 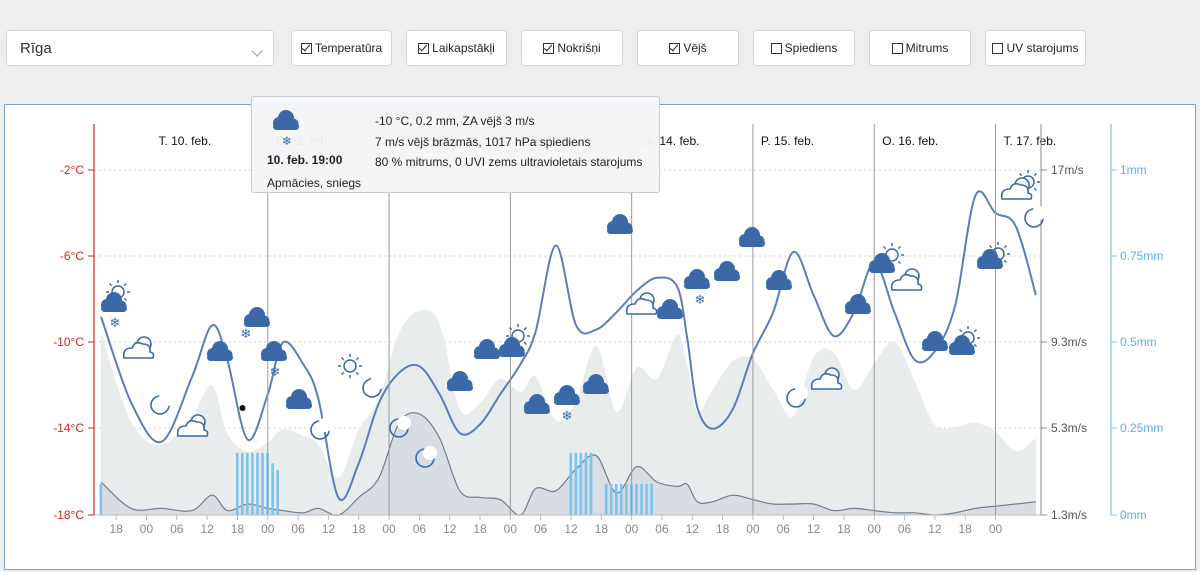 What do you see at coordinates (1067, 170) in the screenshot?
I see `wind-tick-label-0: 17m/s` at bounding box center [1067, 170].